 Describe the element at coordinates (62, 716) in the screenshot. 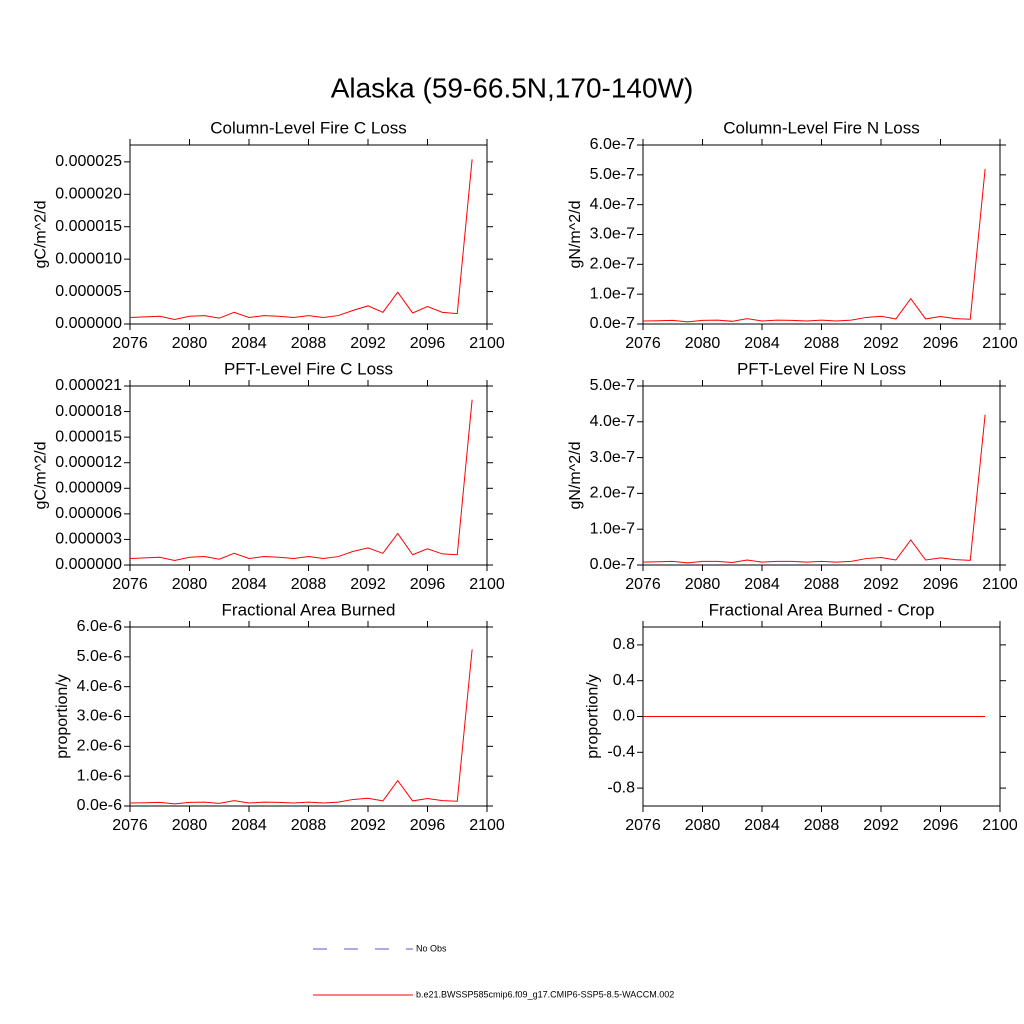

I see `y-axis-label: proportion/y` at that location.